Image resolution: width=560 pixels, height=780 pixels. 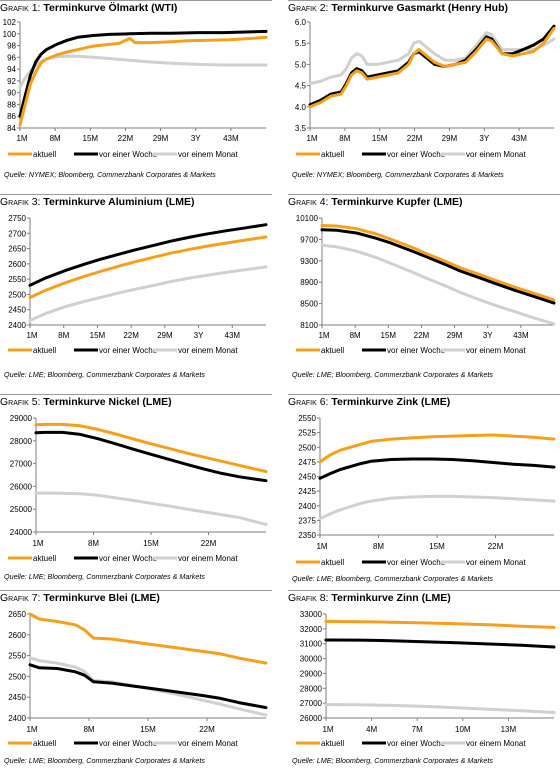 What do you see at coordinates (17, 249) in the screenshot?
I see `y-tick-label: 2650` at bounding box center [17, 249].